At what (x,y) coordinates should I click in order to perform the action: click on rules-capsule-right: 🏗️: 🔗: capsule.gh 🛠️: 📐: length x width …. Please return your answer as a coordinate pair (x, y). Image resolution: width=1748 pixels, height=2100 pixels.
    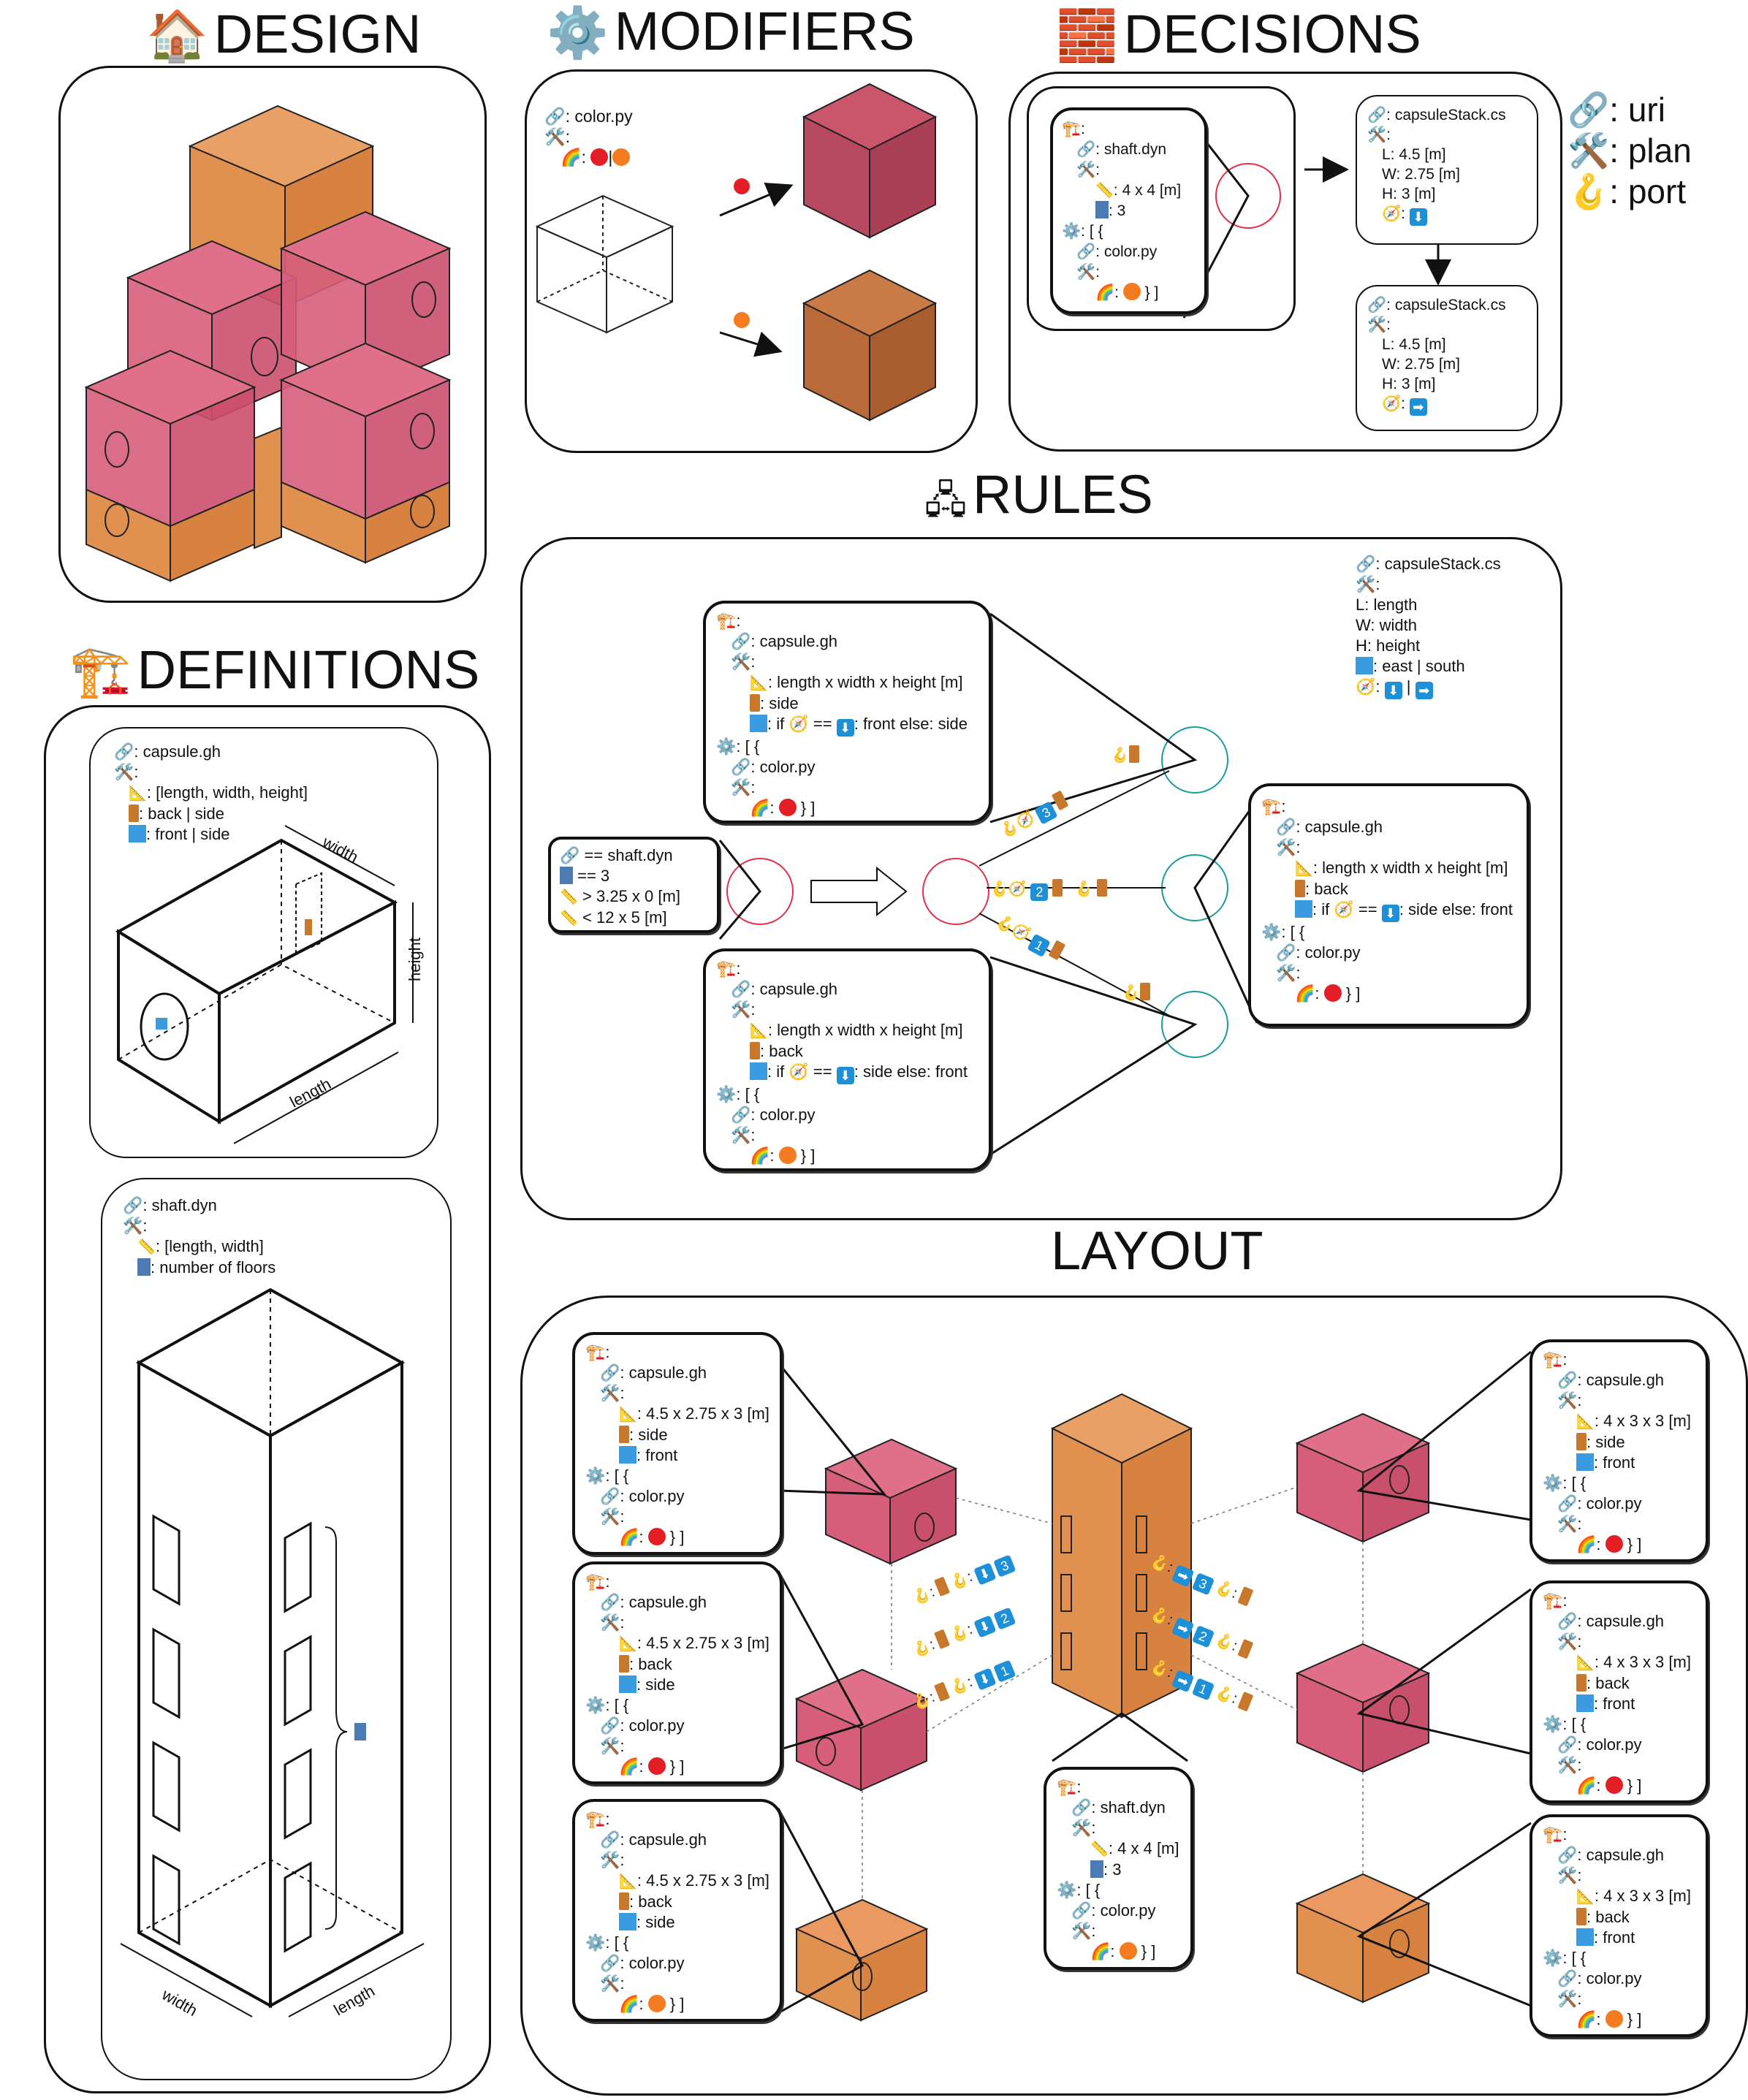
    Looking at the image, I should click on (1389, 905).